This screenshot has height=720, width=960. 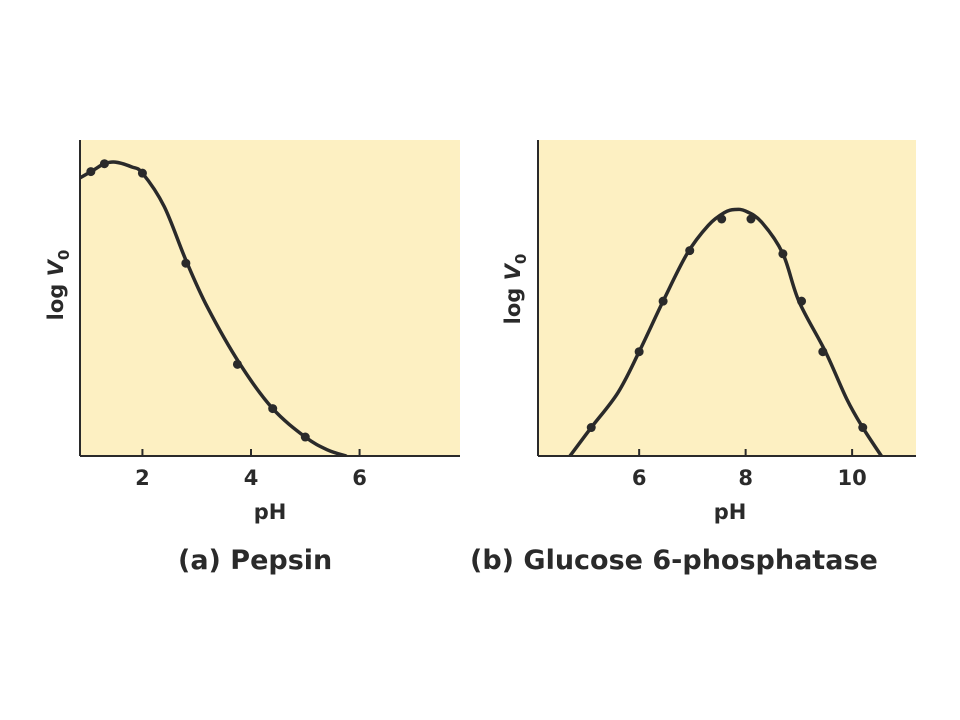 What do you see at coordinates (674, 560) in the screenshot?
I see `caption-glucose-6-phosphatase: (b) Glucose 6-phosphatase` at bounding box center [674, 560].